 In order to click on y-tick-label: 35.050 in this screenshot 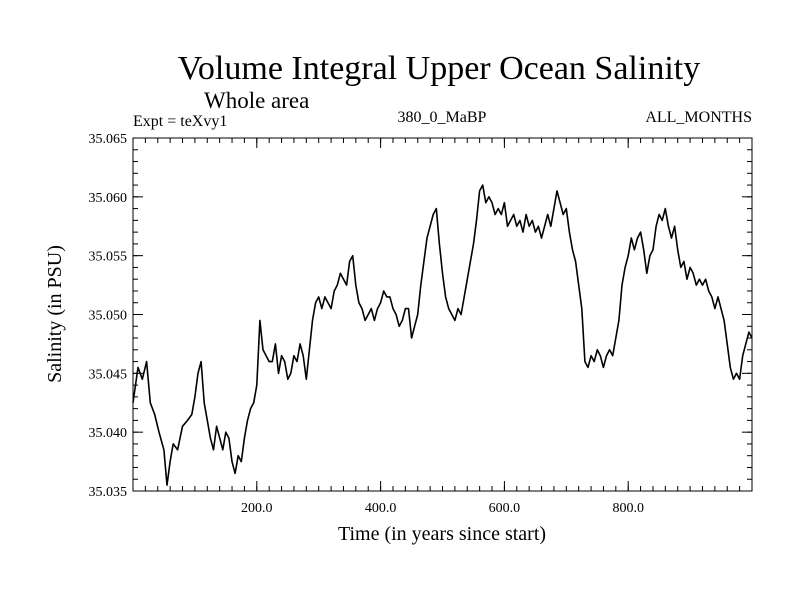, I will do `click(108, 316)`.